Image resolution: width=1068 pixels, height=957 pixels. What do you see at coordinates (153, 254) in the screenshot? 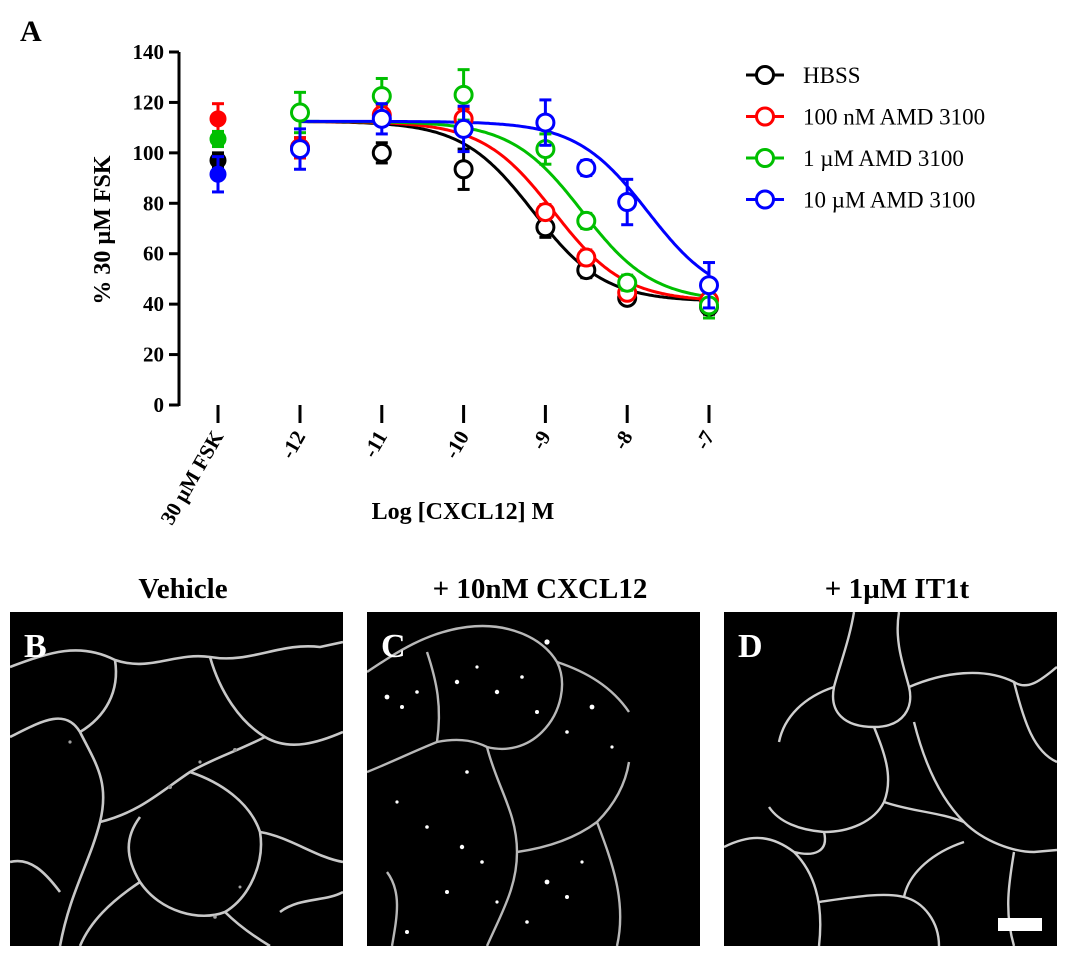
I see `y-tick-label: 60` at bounding box center [153, 254].